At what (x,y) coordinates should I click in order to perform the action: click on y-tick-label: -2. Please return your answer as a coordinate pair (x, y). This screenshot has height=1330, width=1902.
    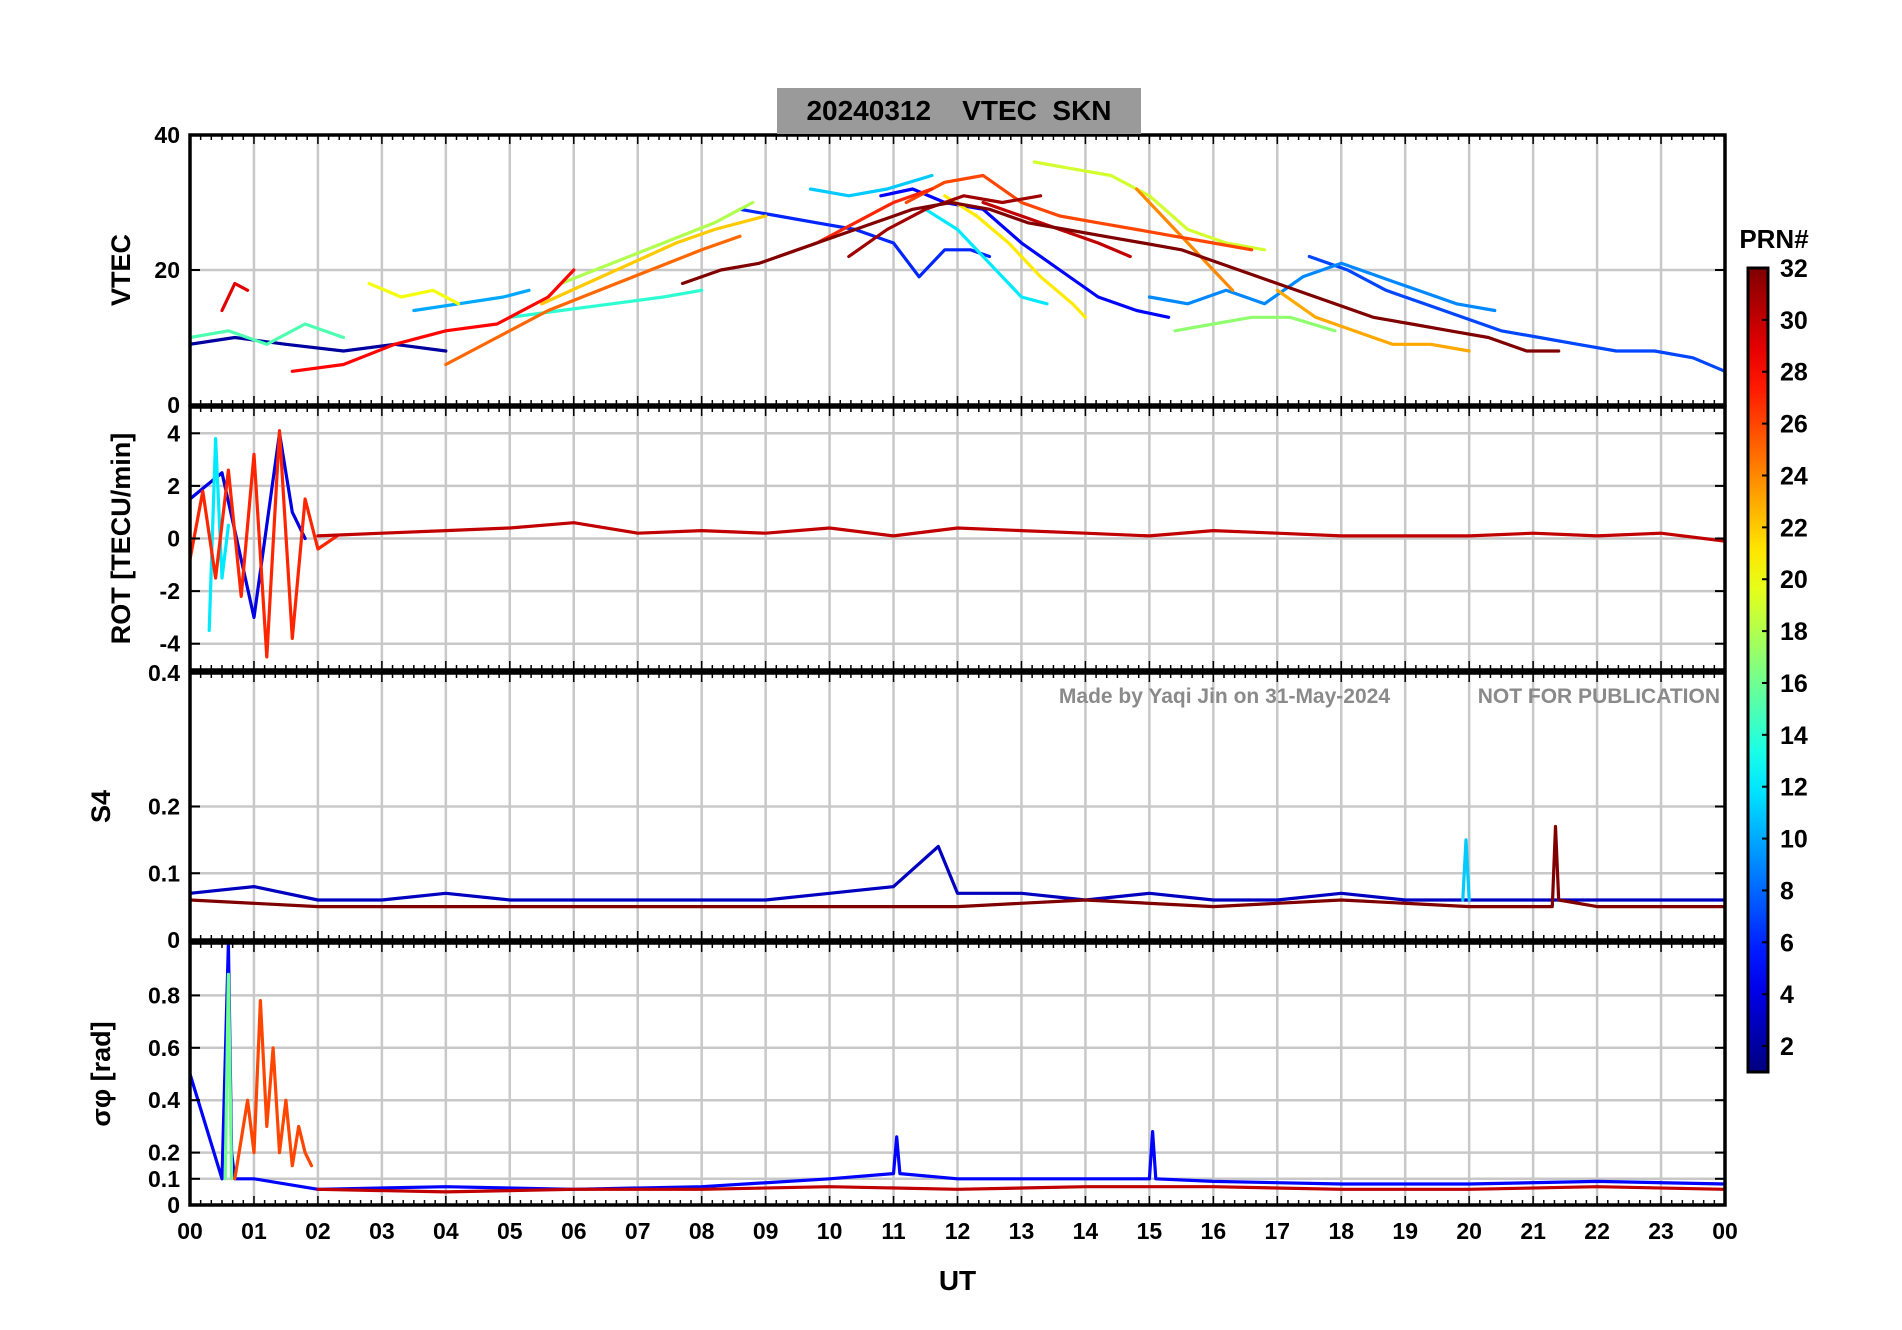
    Looking at the image, I should click on (170, 591).